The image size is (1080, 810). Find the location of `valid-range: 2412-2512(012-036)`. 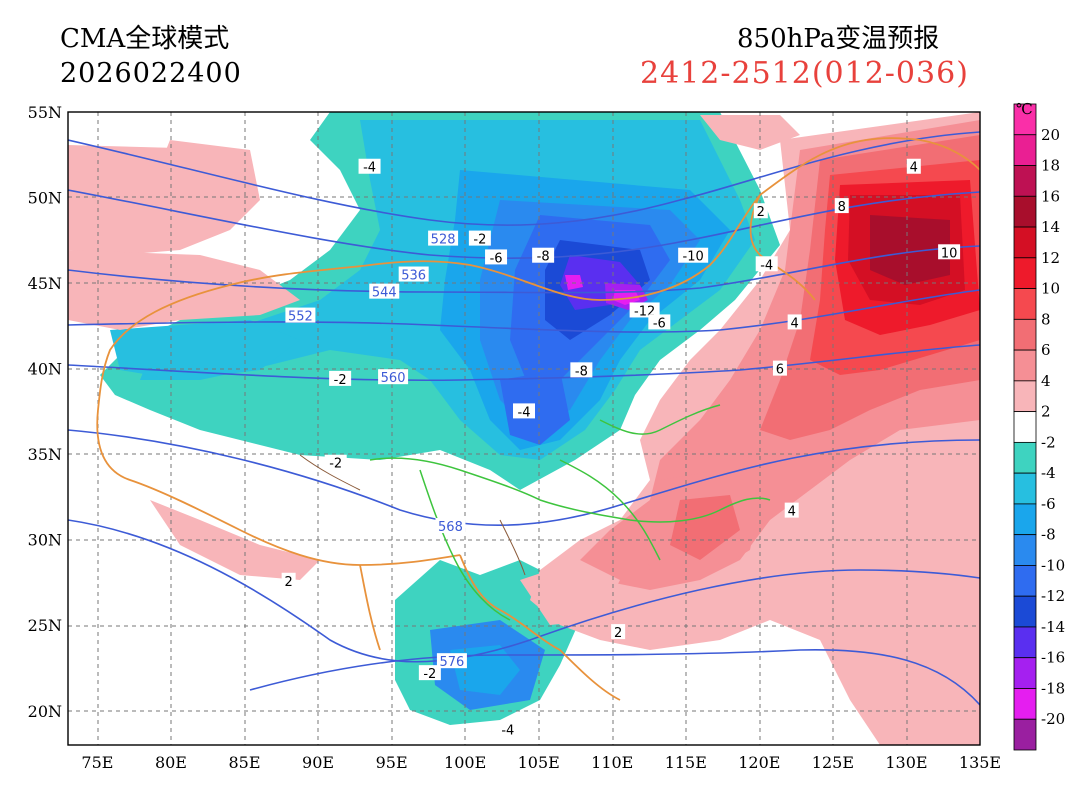

valid-range: 2412-2512(012-036) is located at coordinates (804, 73).